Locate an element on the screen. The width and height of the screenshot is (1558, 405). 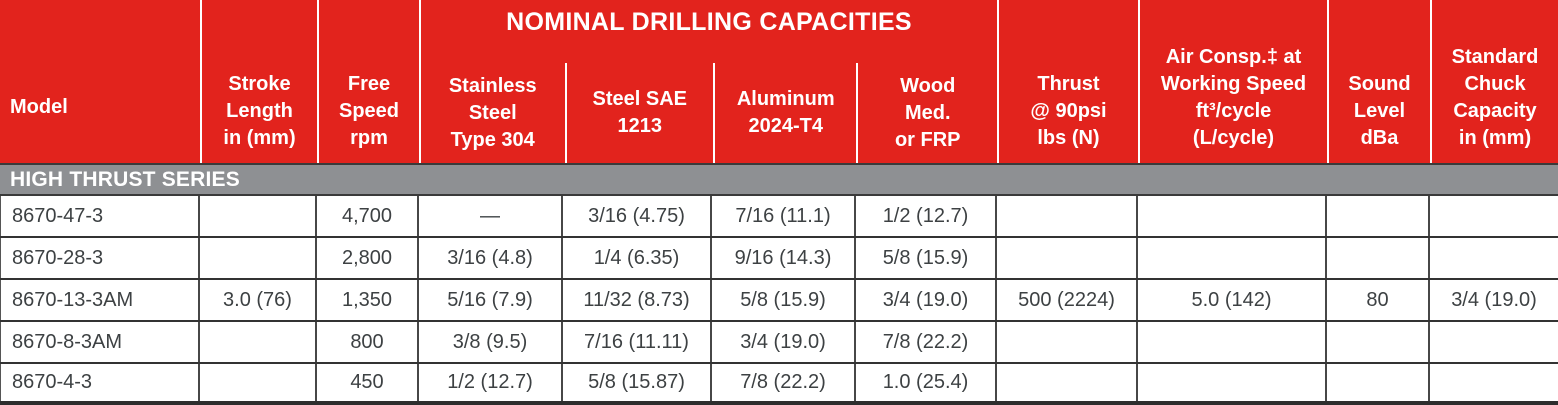
cell-steel-sae: 5/8 (15.87) is located at coordinates (637, 382).